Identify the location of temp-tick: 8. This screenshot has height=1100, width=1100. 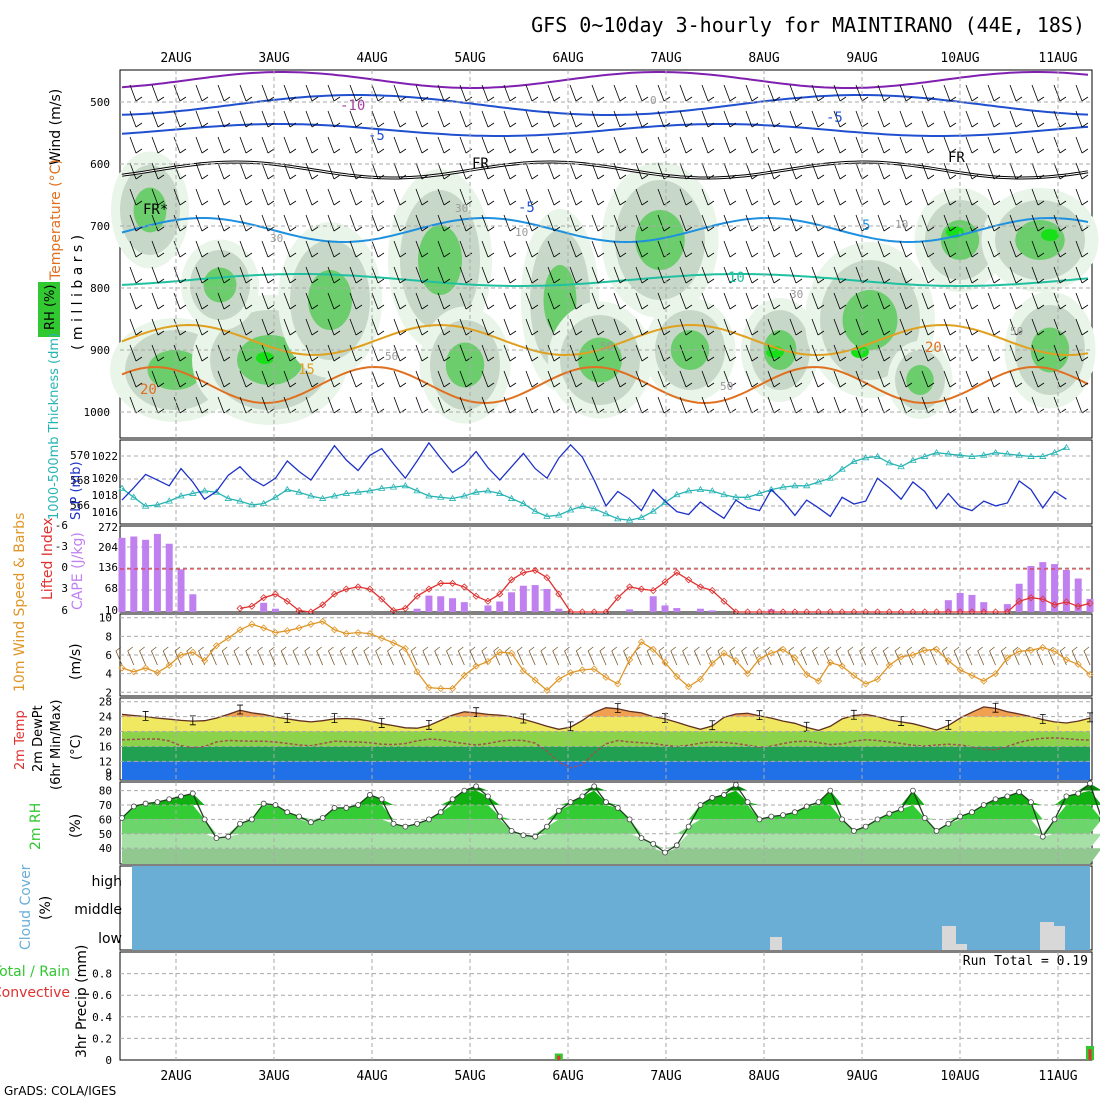
(108, 776).